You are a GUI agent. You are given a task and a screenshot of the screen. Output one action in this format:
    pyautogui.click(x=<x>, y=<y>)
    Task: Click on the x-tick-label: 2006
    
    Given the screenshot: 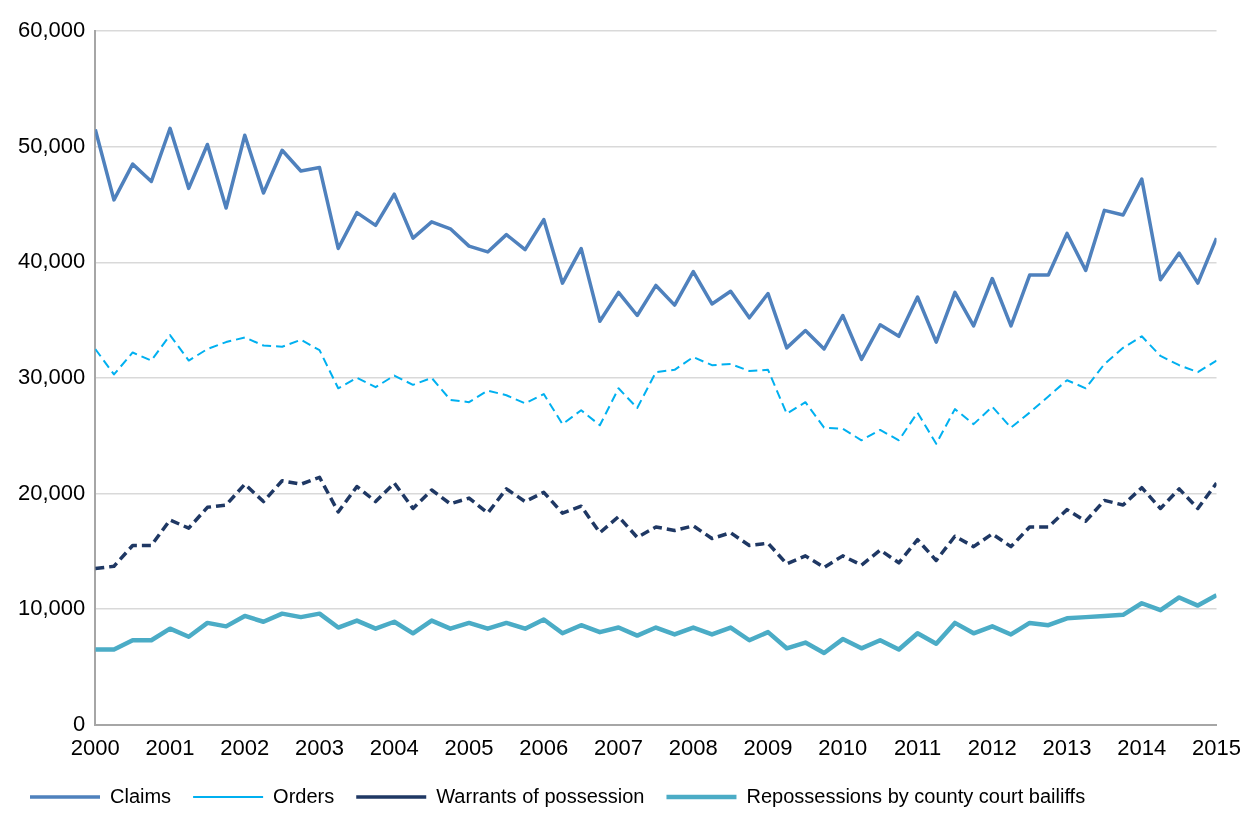 What is the action you would take?
    pyautogui.click(x=544, y=747)
    